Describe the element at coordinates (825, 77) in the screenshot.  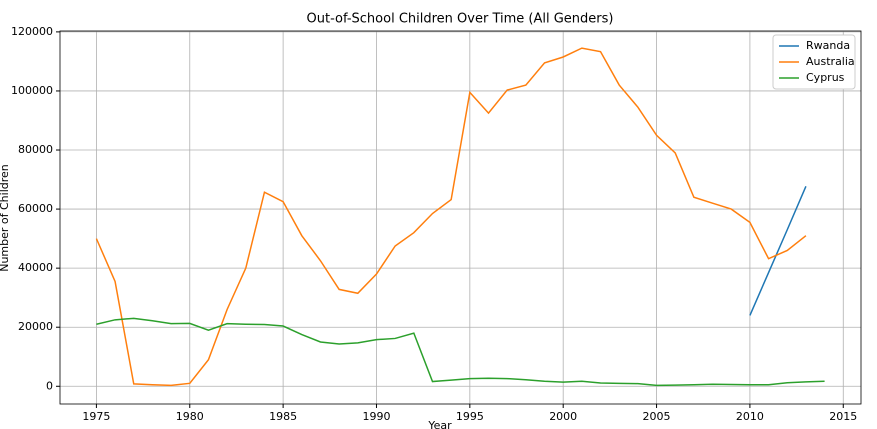
I see `legend-label: Cyprus` at that location.